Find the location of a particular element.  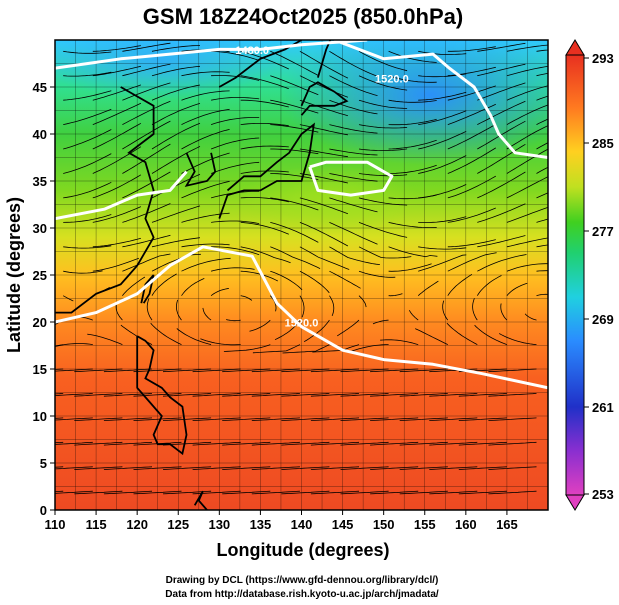

y-axis-ticks: 0 5 10 15 20 25 30 35 40 45 is located at coordinates (44, 299).